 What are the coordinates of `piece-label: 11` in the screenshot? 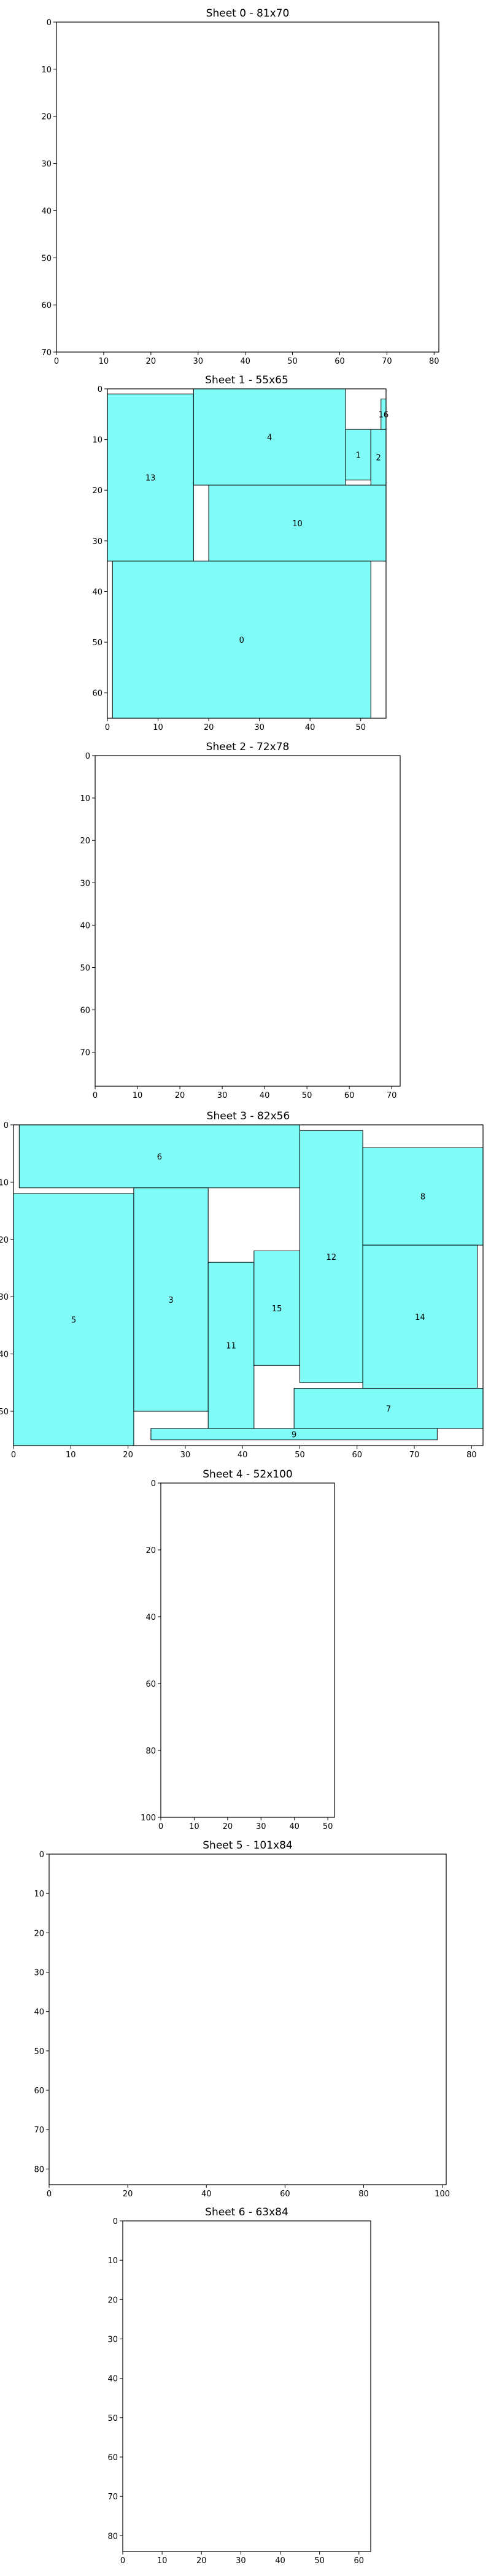 It's located at (231, 1346).